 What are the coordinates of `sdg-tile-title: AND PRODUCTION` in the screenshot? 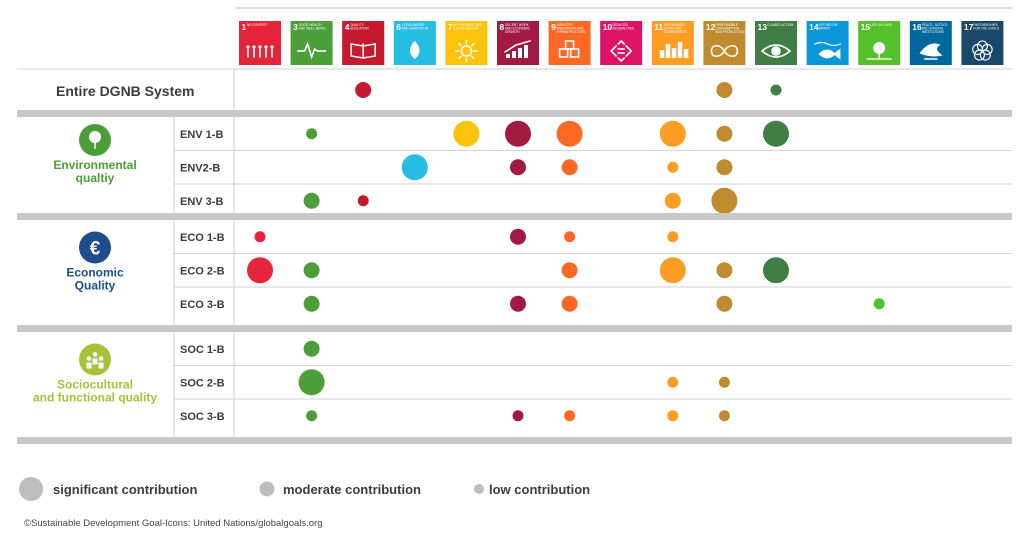 It's located at (730, 32).